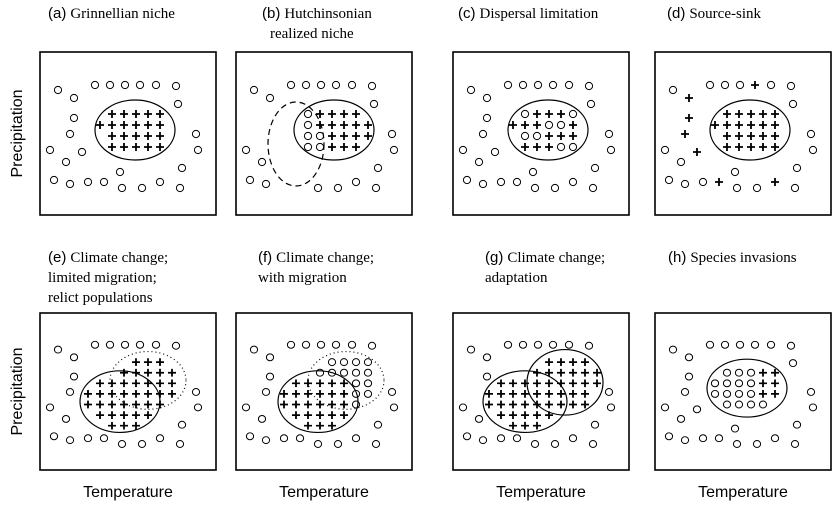 Image resolution: width=832 pixels, height=506 pixels. Describe the element at coordinates (312, 34) in the screenshot. I see `panel-title-text: realized niche` at that location.